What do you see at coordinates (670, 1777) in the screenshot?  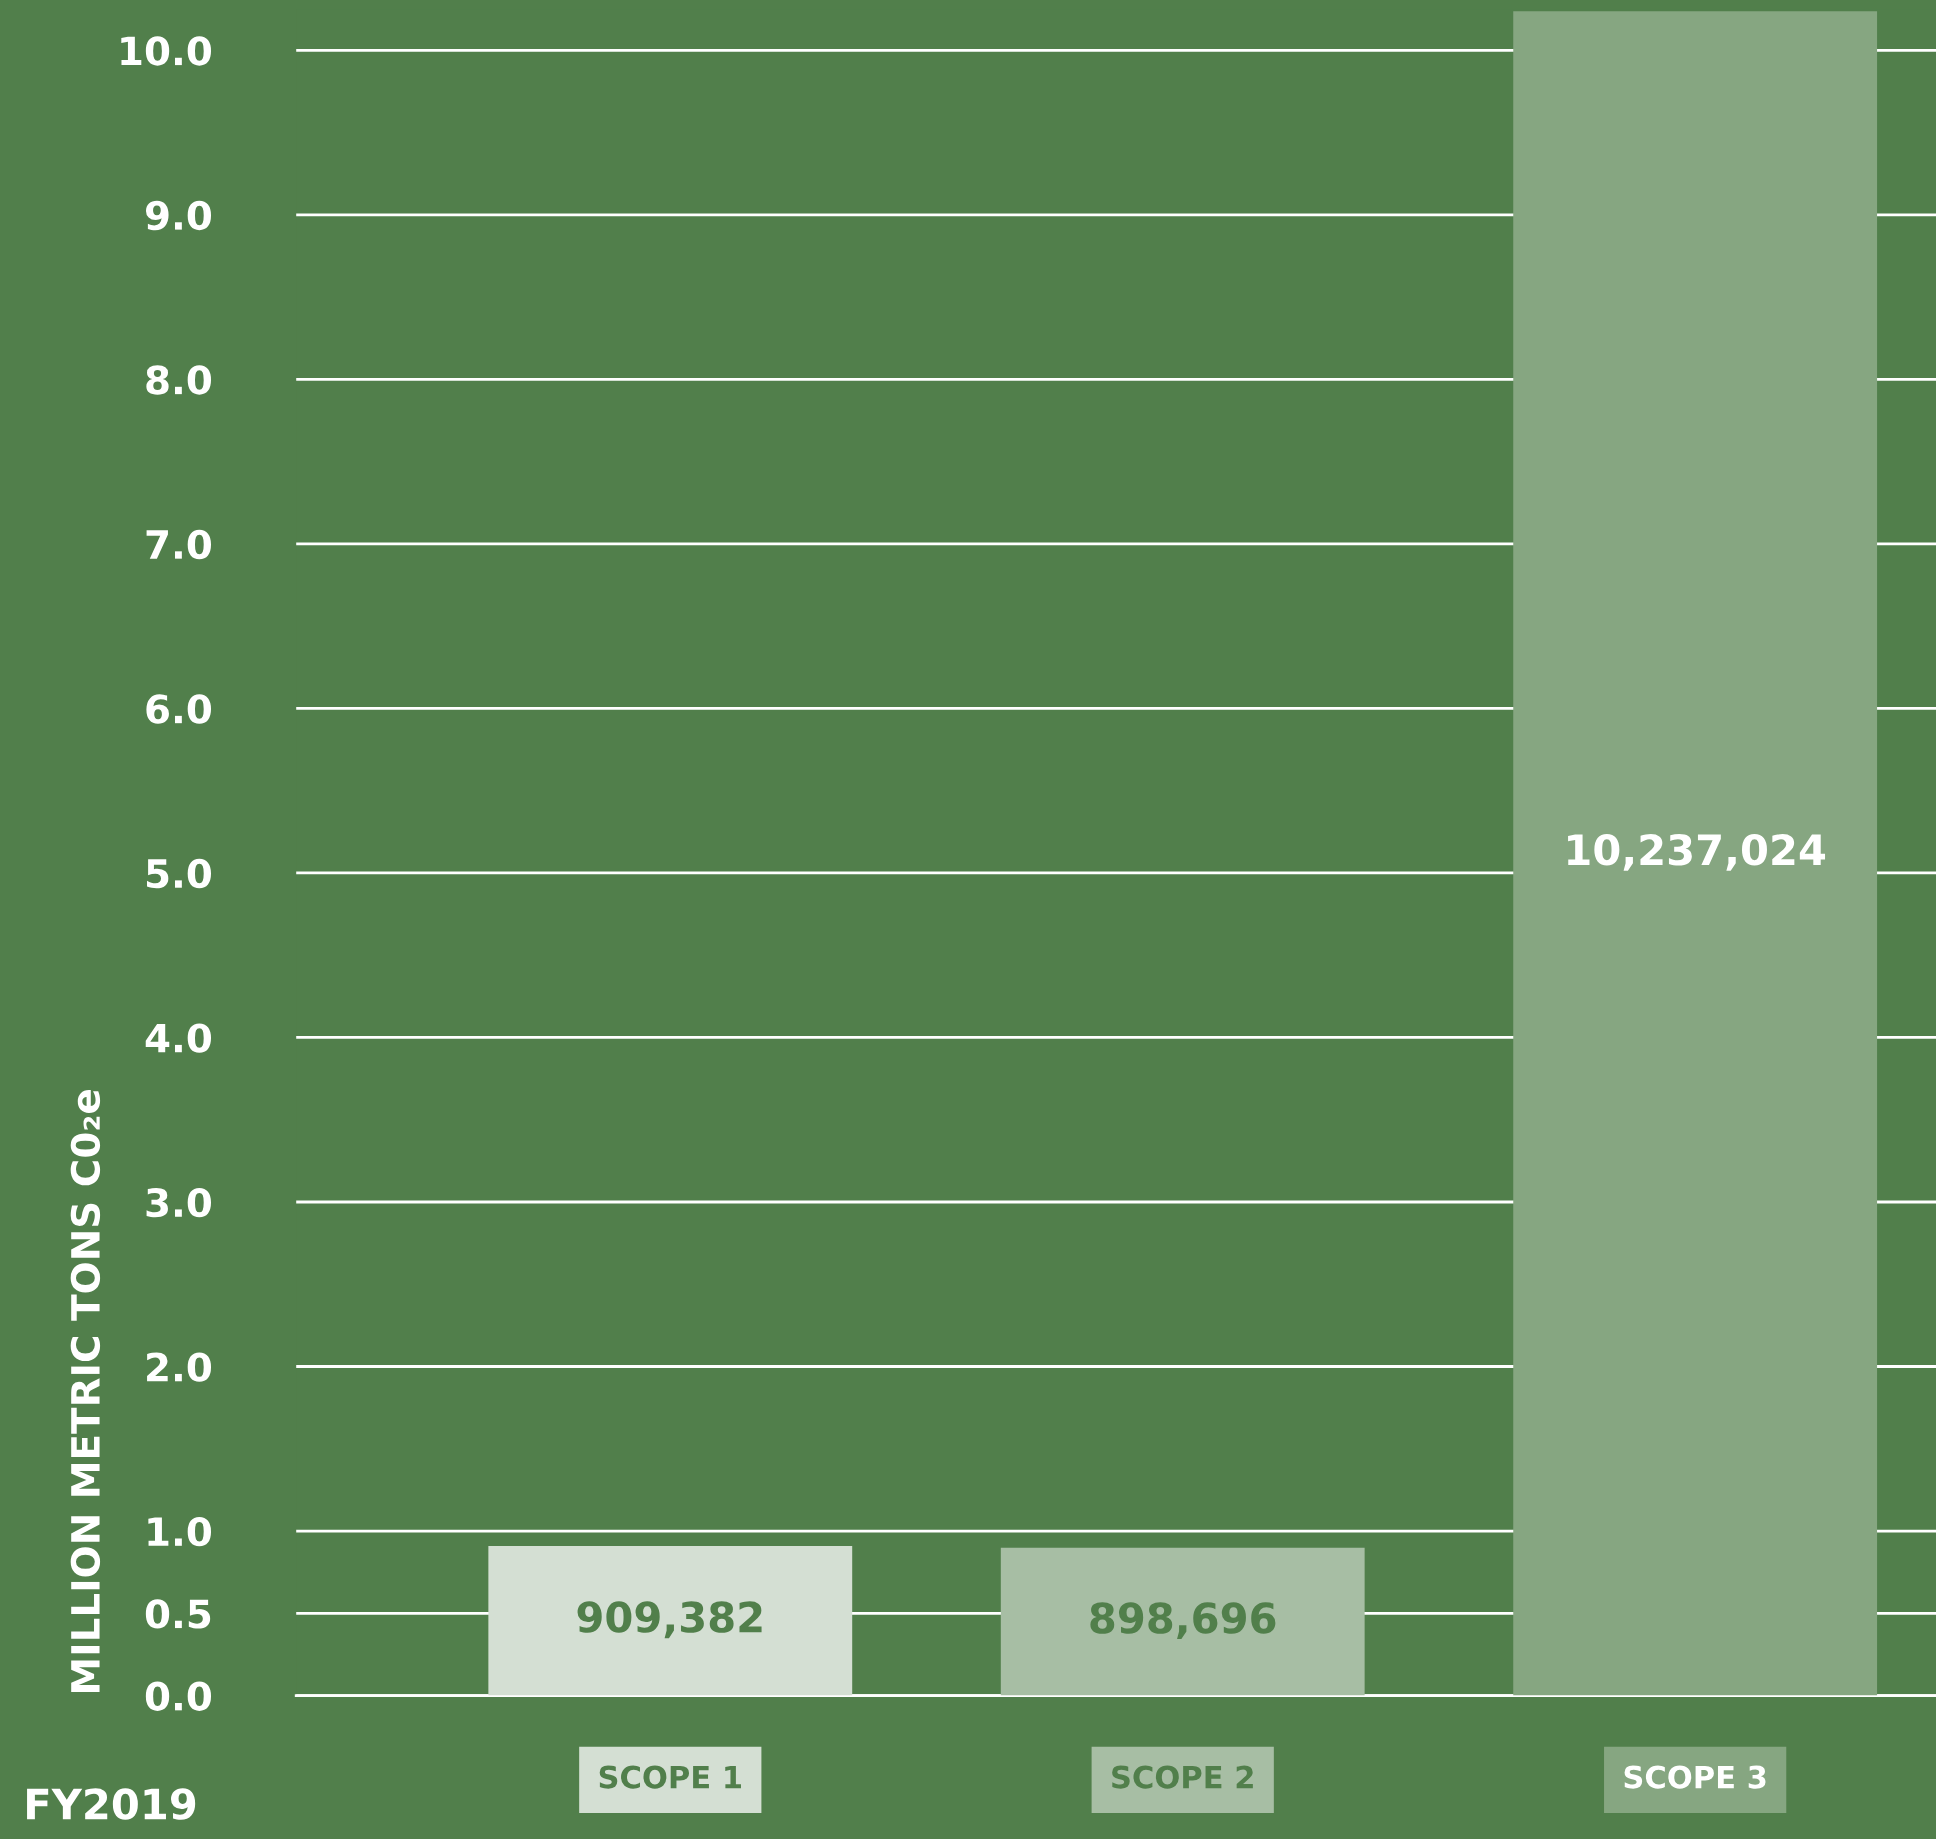 I see `x-tick-label: SCOPE 1` at bounding box center [670, 1777].